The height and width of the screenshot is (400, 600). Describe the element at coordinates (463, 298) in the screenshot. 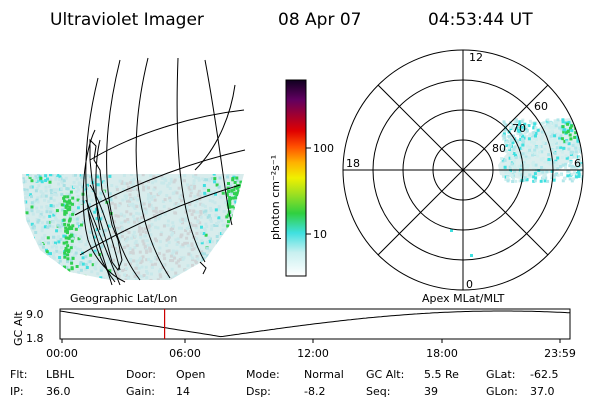

I see `right-panel-caption: Apex MLat/MLT` at that location.